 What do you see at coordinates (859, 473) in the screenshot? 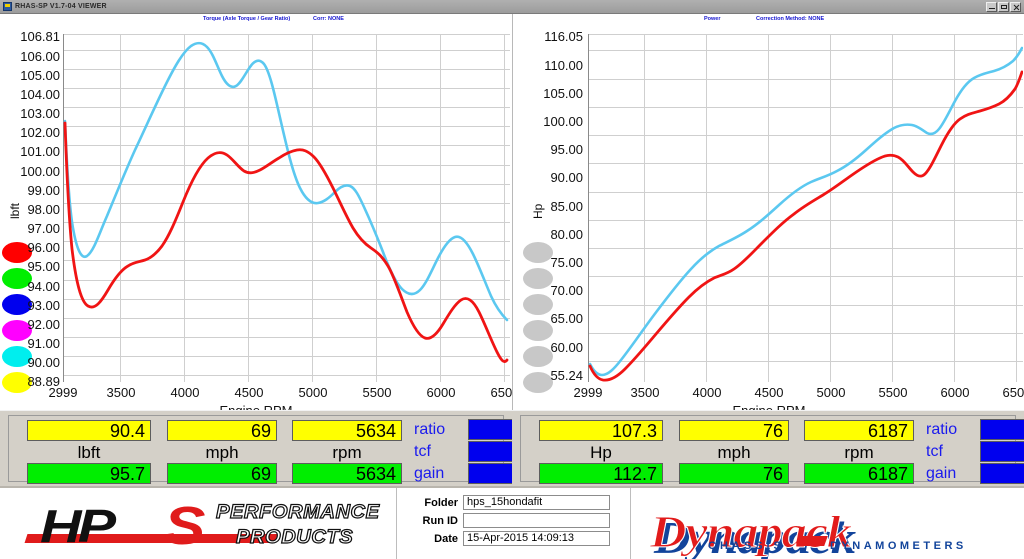
I see `readout-cur-rpm: 6187` at bounding box center [859, 473].